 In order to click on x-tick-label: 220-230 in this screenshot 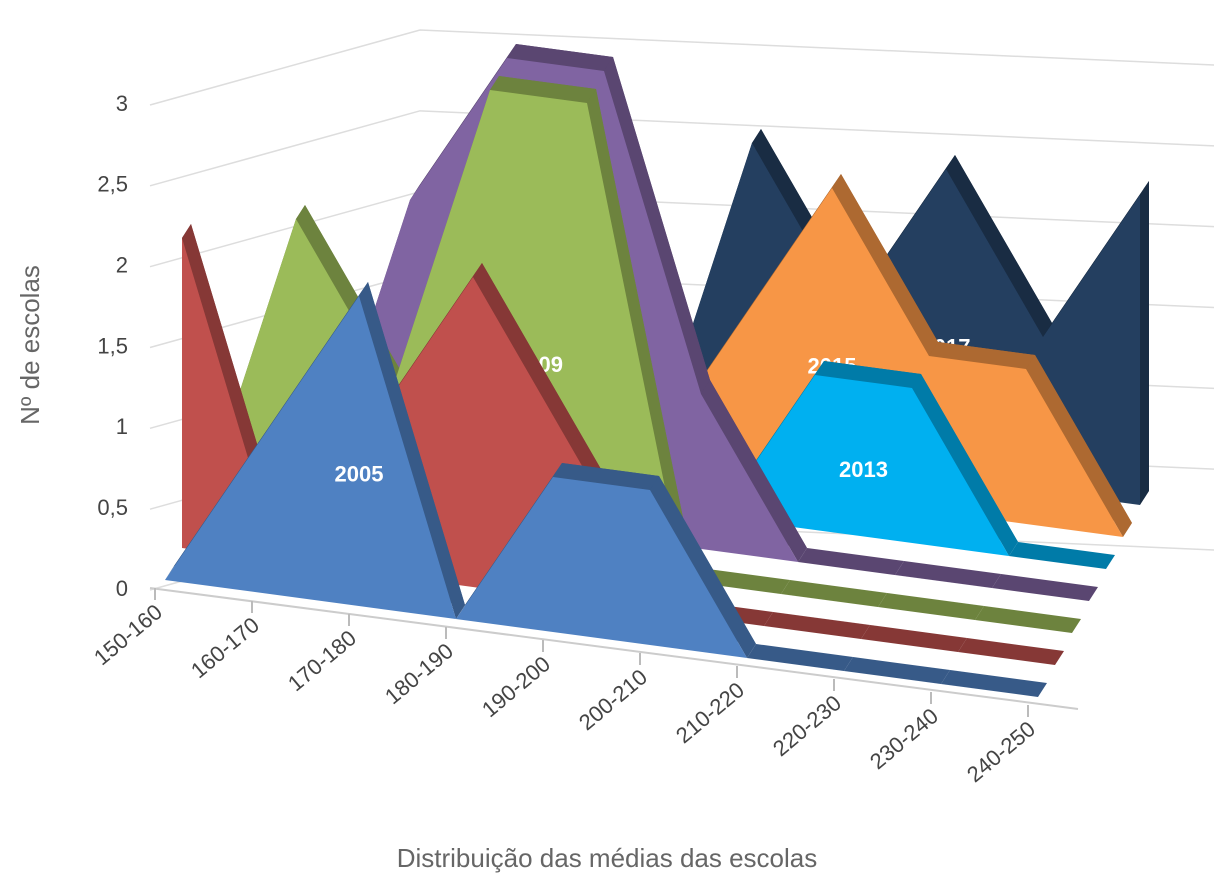, I will do `click(807, 725)`.